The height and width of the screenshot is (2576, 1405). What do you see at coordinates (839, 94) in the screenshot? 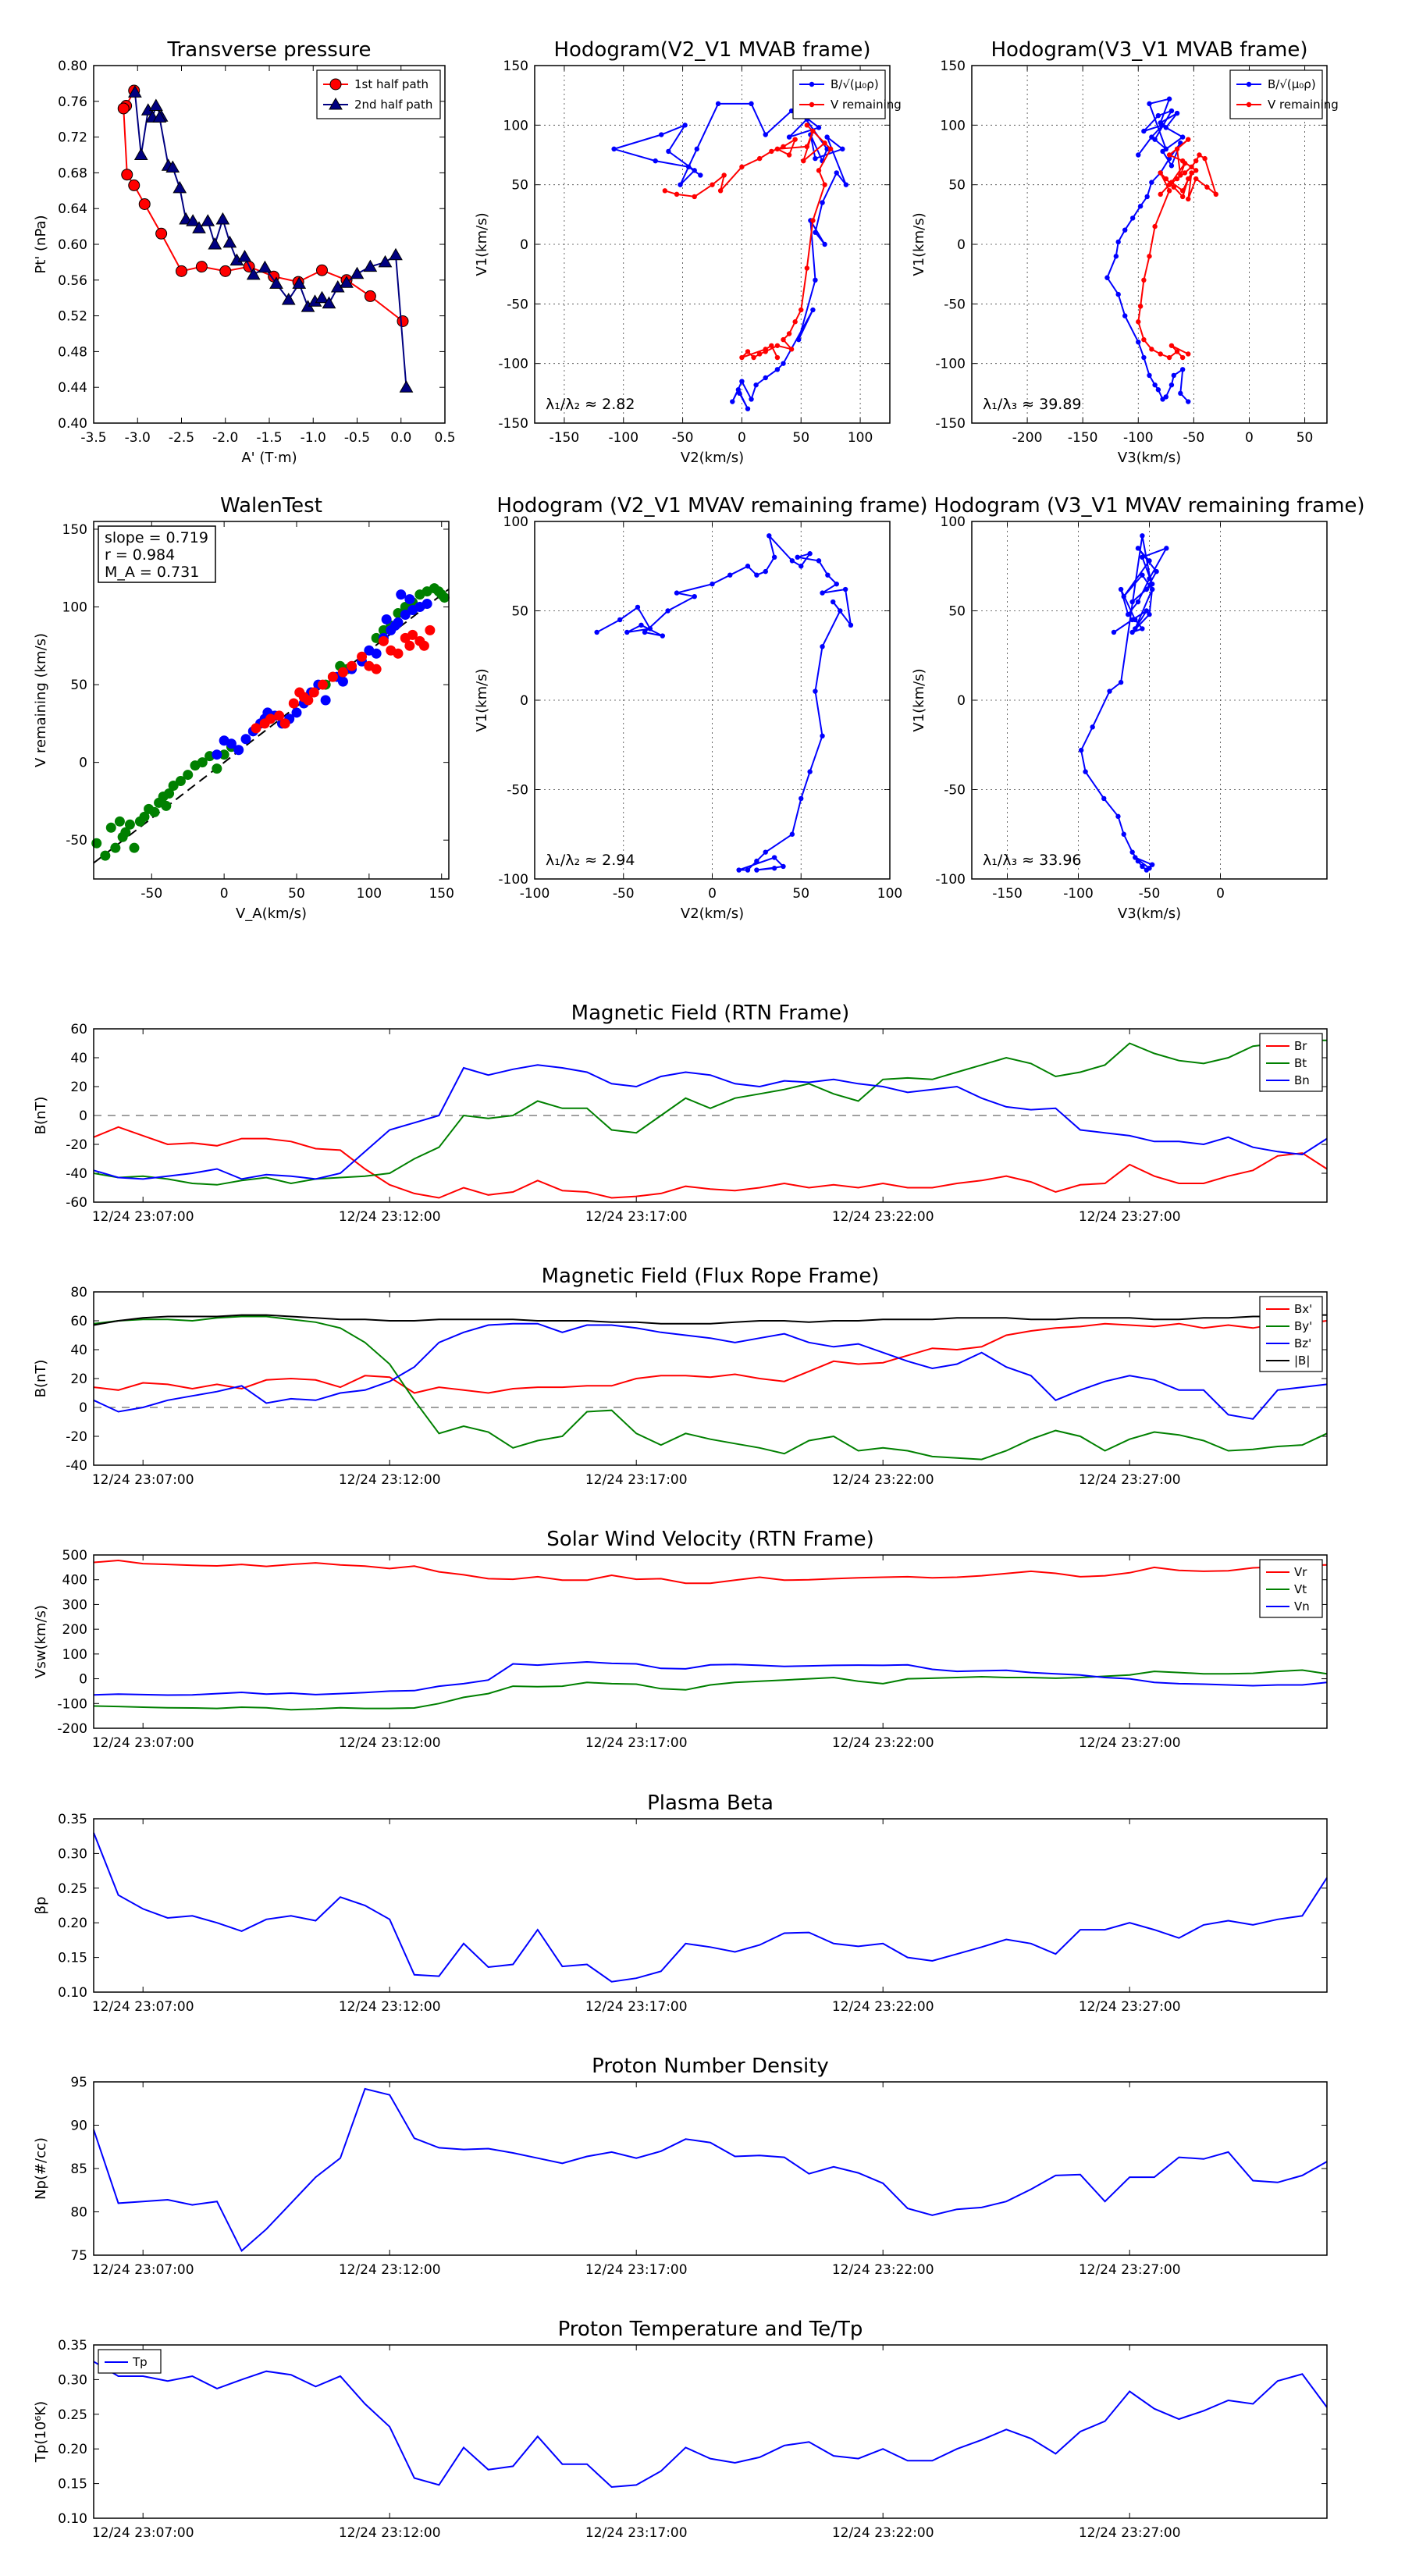
I see `hodo_v2_mvab-legend-frame` at bounding box center [839, 94].